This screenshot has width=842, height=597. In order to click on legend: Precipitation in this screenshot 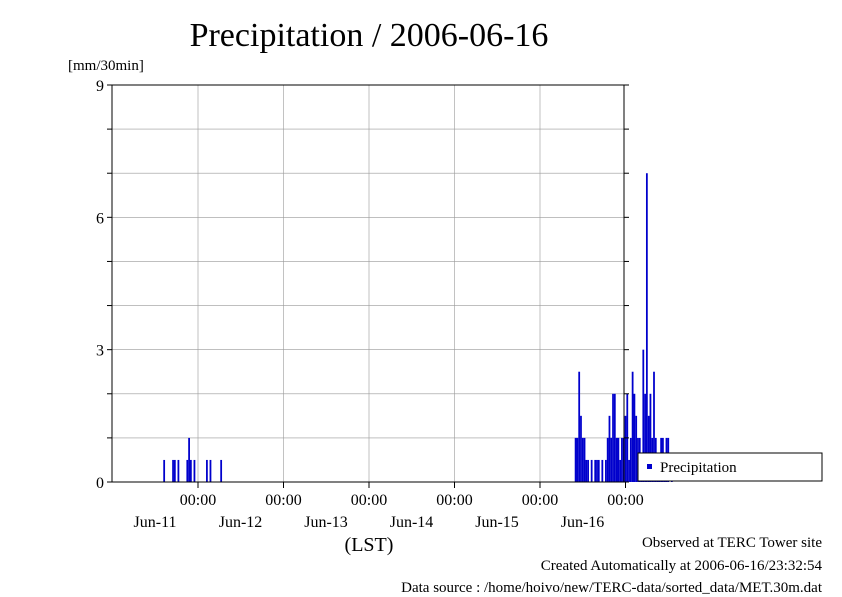, I will do `click(730, 467)`.